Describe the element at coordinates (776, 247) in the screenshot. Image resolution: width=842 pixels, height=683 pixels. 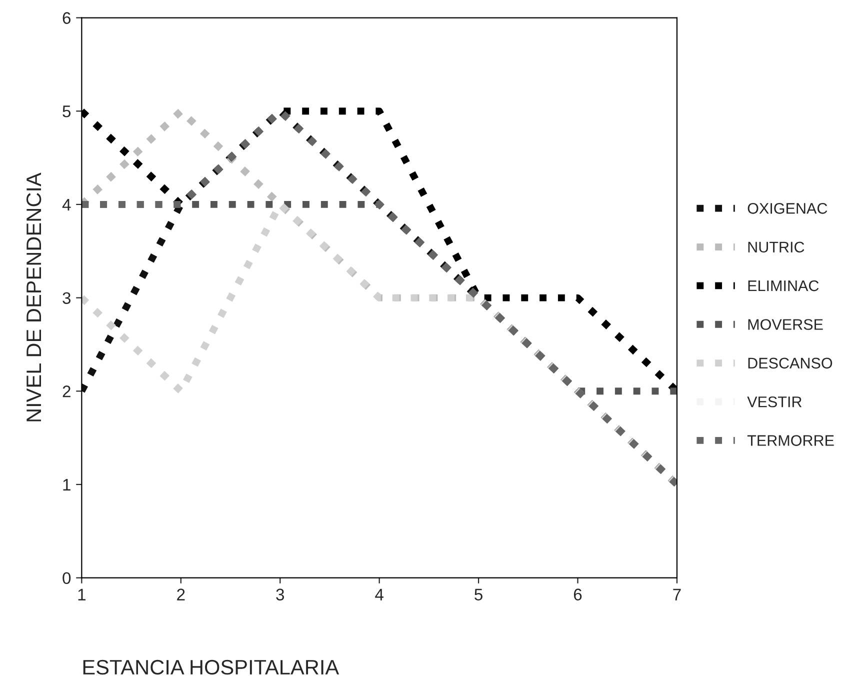
I see `legend-label: NUTRIC` at that location.